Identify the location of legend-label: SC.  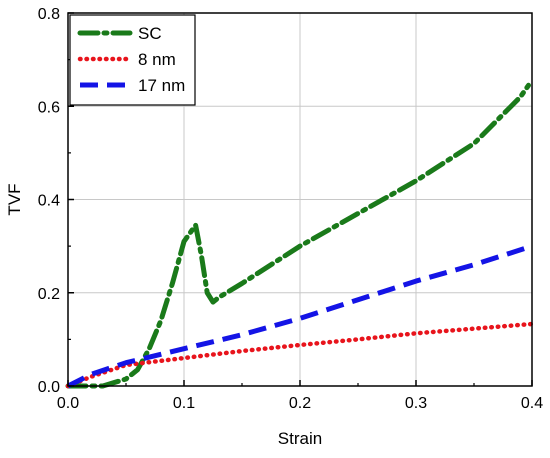
(150, 33).